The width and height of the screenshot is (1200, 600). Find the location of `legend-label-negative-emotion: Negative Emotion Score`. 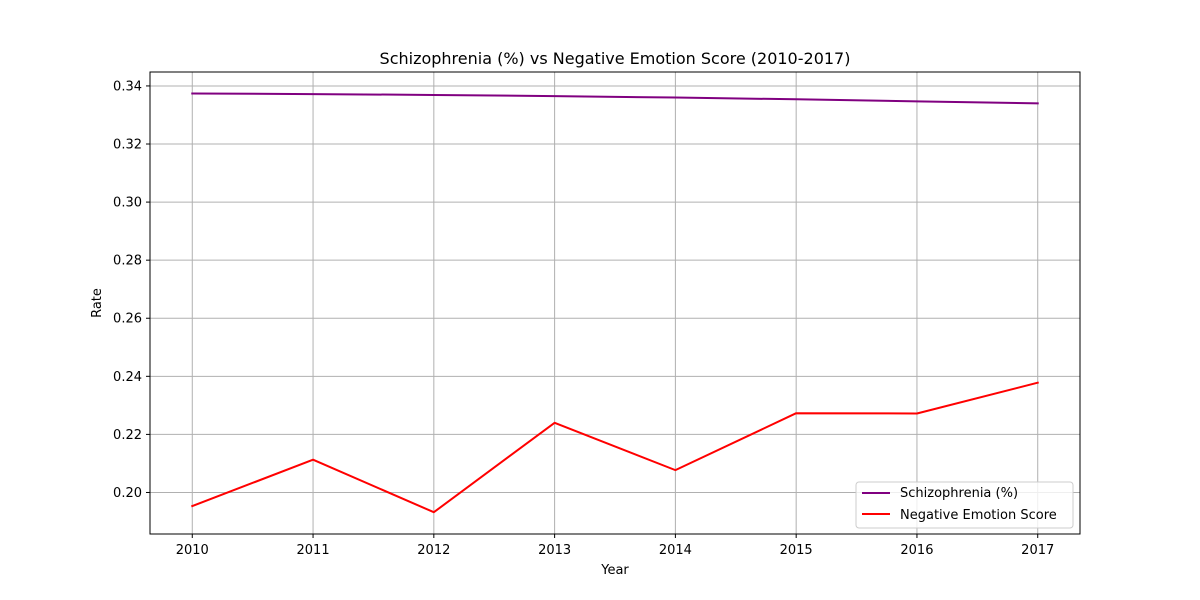

legend-label-negative-emotion: Negative Emotion Score is located at coordinates (978, 515).